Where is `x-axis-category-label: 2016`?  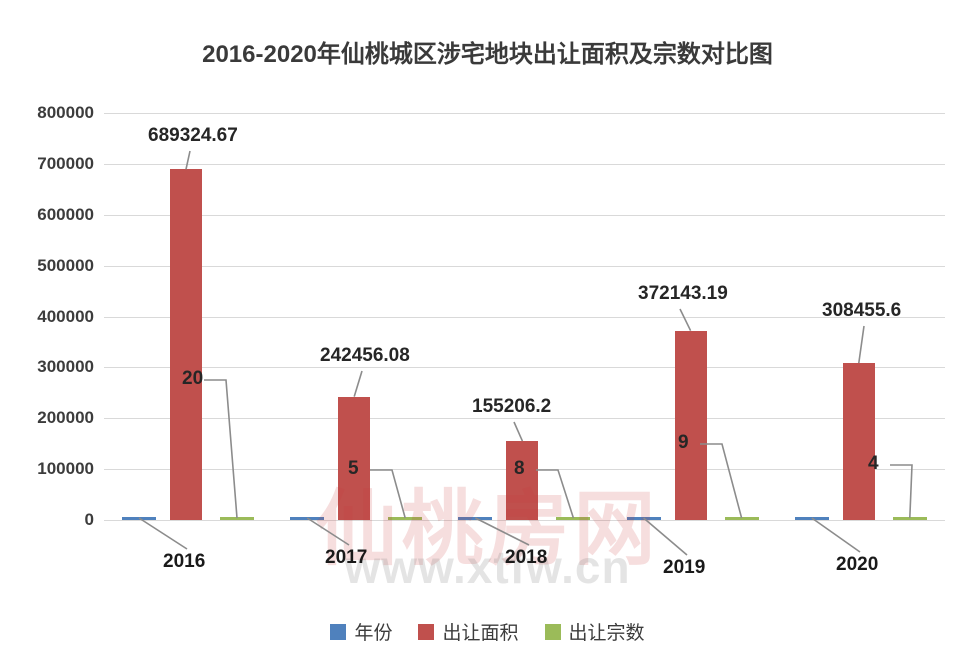 x-axis-category-label: 2016 is located at coordinates (184, 561).